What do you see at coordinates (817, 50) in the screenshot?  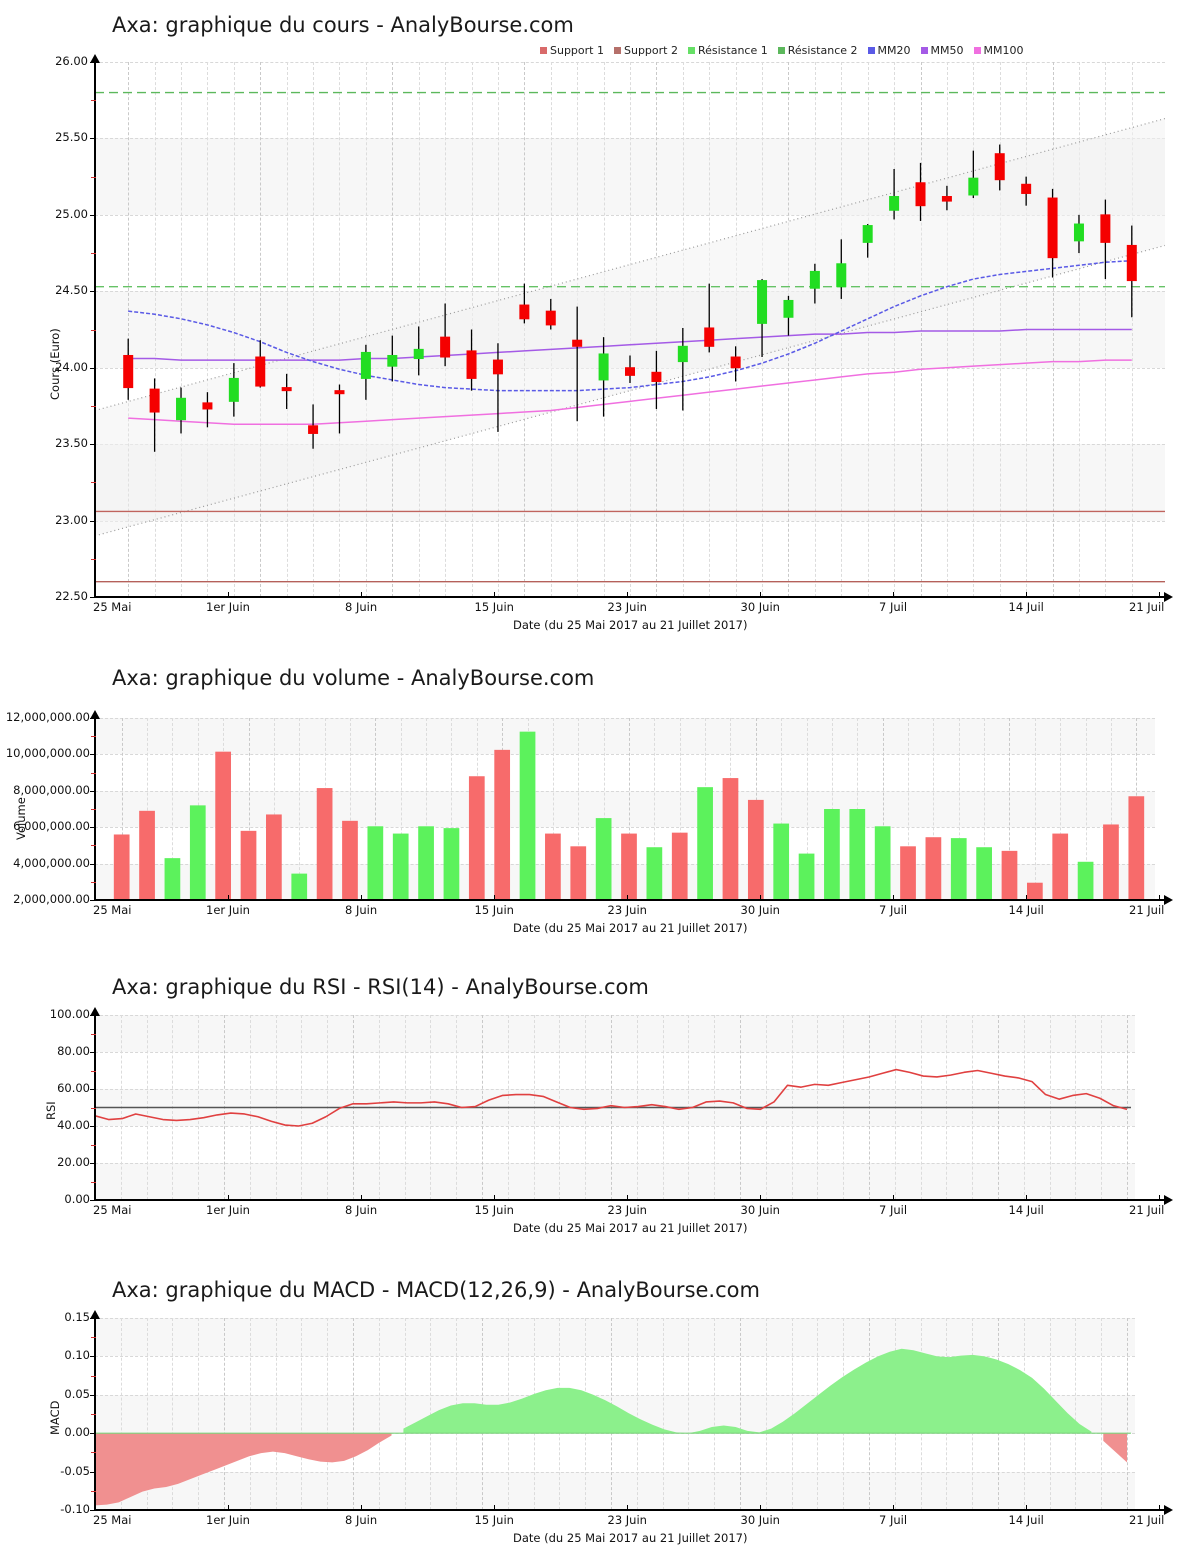 I see `legend-item-r-sistance-2: Résistance 2` at bounding box center [817, 50].